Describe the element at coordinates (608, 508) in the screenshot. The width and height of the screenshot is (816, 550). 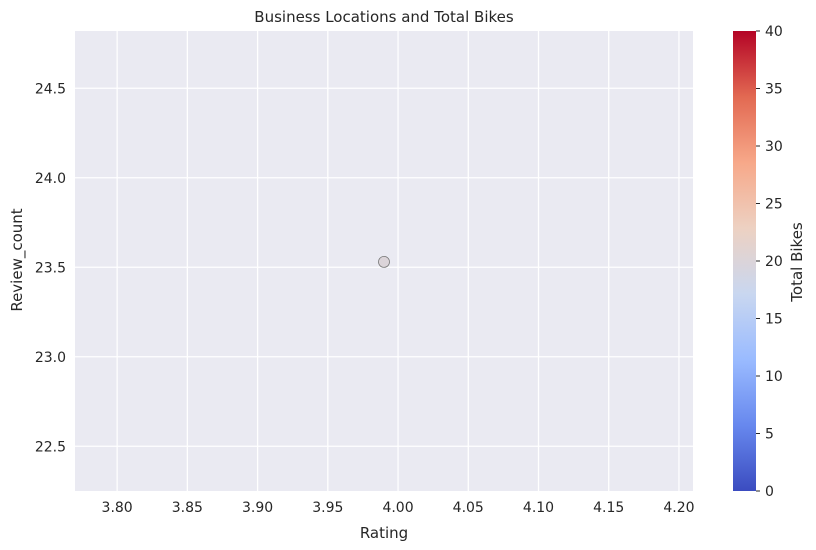
I see `x-tick-label: 4.15` at that location.